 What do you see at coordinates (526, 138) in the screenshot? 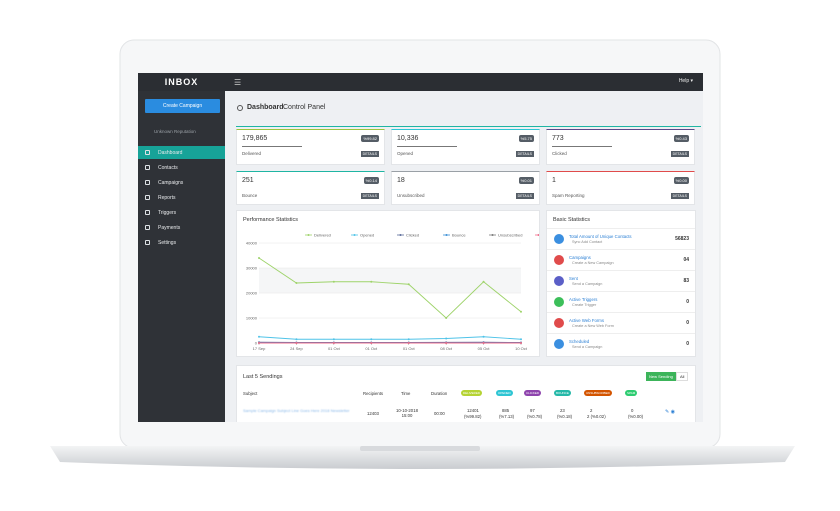
I see `stat-badge: %5.75` at bounding box center [526, 138].